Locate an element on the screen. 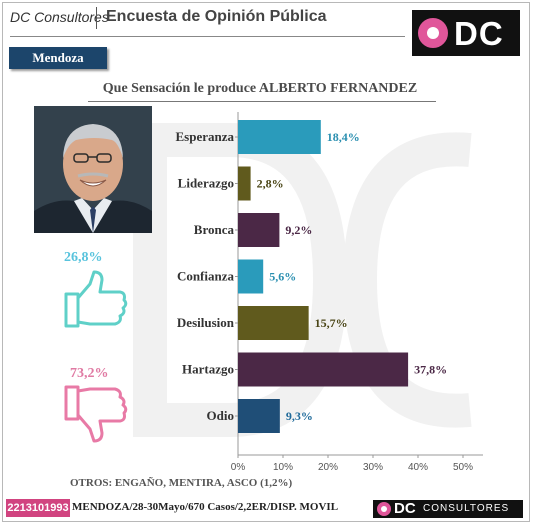 The width and height of the screenshot is (534, 526). x-tick-label: 0% is located at coordinates (238, 467).